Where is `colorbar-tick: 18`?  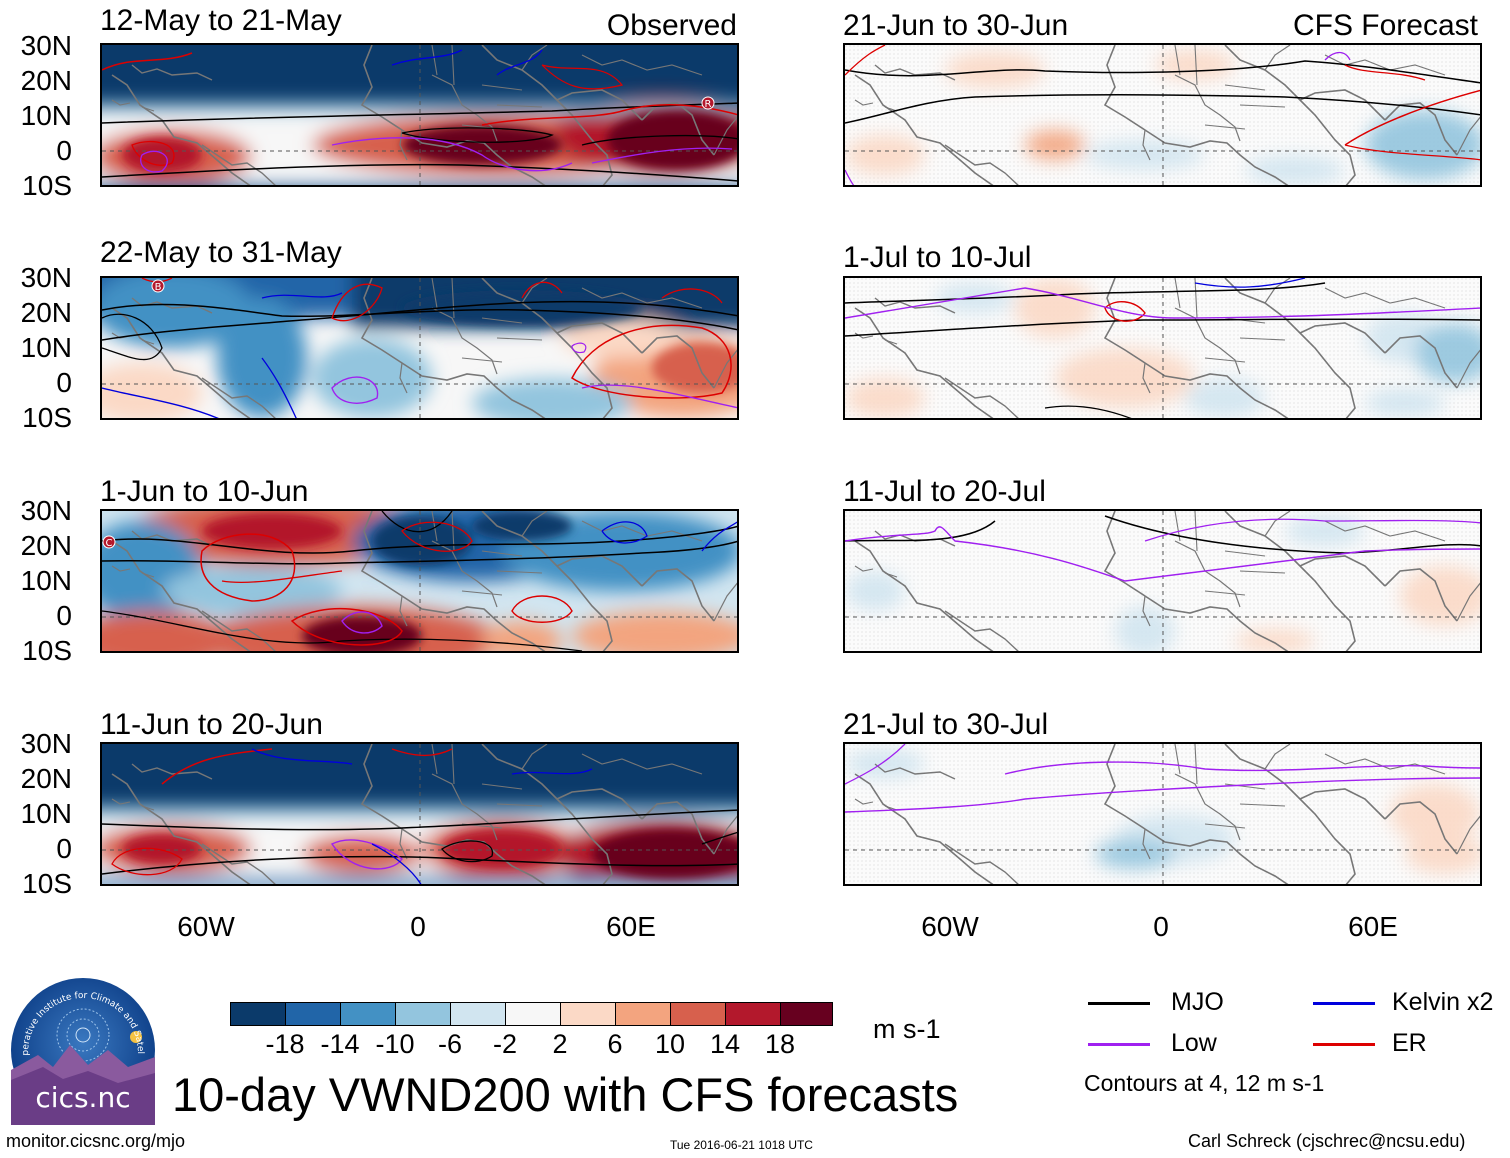
colorbar-tick: 18 is located at coordinates (780, 1044).